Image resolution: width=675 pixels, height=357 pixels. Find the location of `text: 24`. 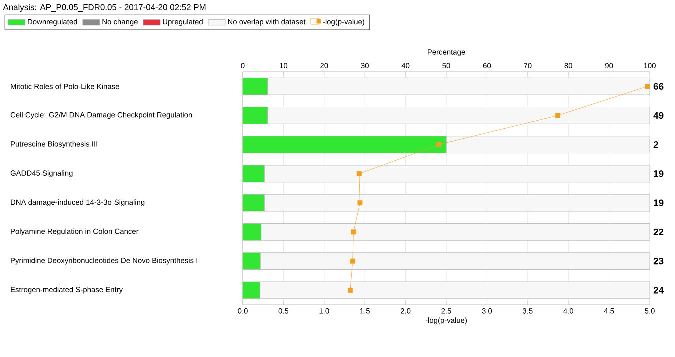

text: 24 is located at coordinates (659, 290).